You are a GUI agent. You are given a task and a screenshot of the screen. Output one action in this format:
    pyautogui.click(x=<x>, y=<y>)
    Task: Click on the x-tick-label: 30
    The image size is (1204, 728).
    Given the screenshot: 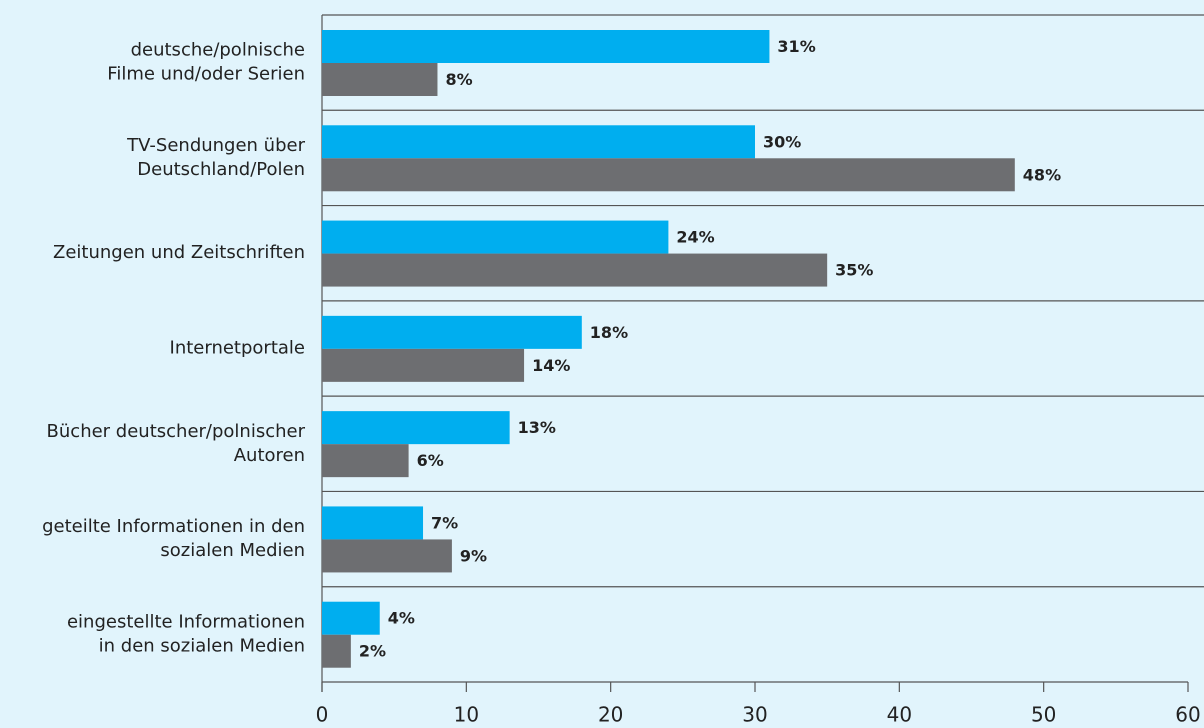 What is the action you would take?
    pyautogui.click(x=754, y=715)
    